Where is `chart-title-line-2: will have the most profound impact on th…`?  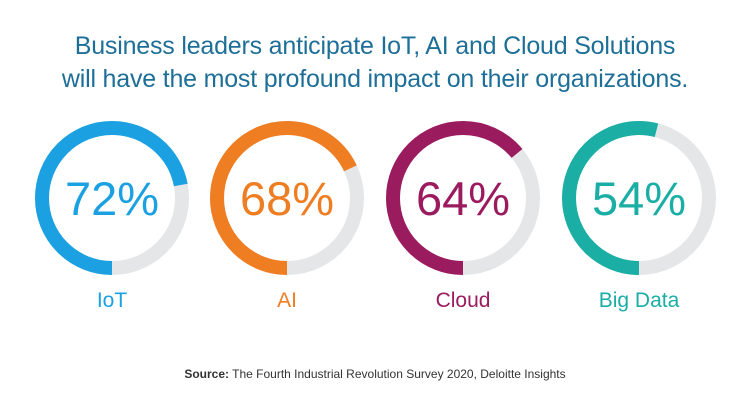
chart-title-line-2: will have the most profound impact on th… is located at coordinates (375, 79).